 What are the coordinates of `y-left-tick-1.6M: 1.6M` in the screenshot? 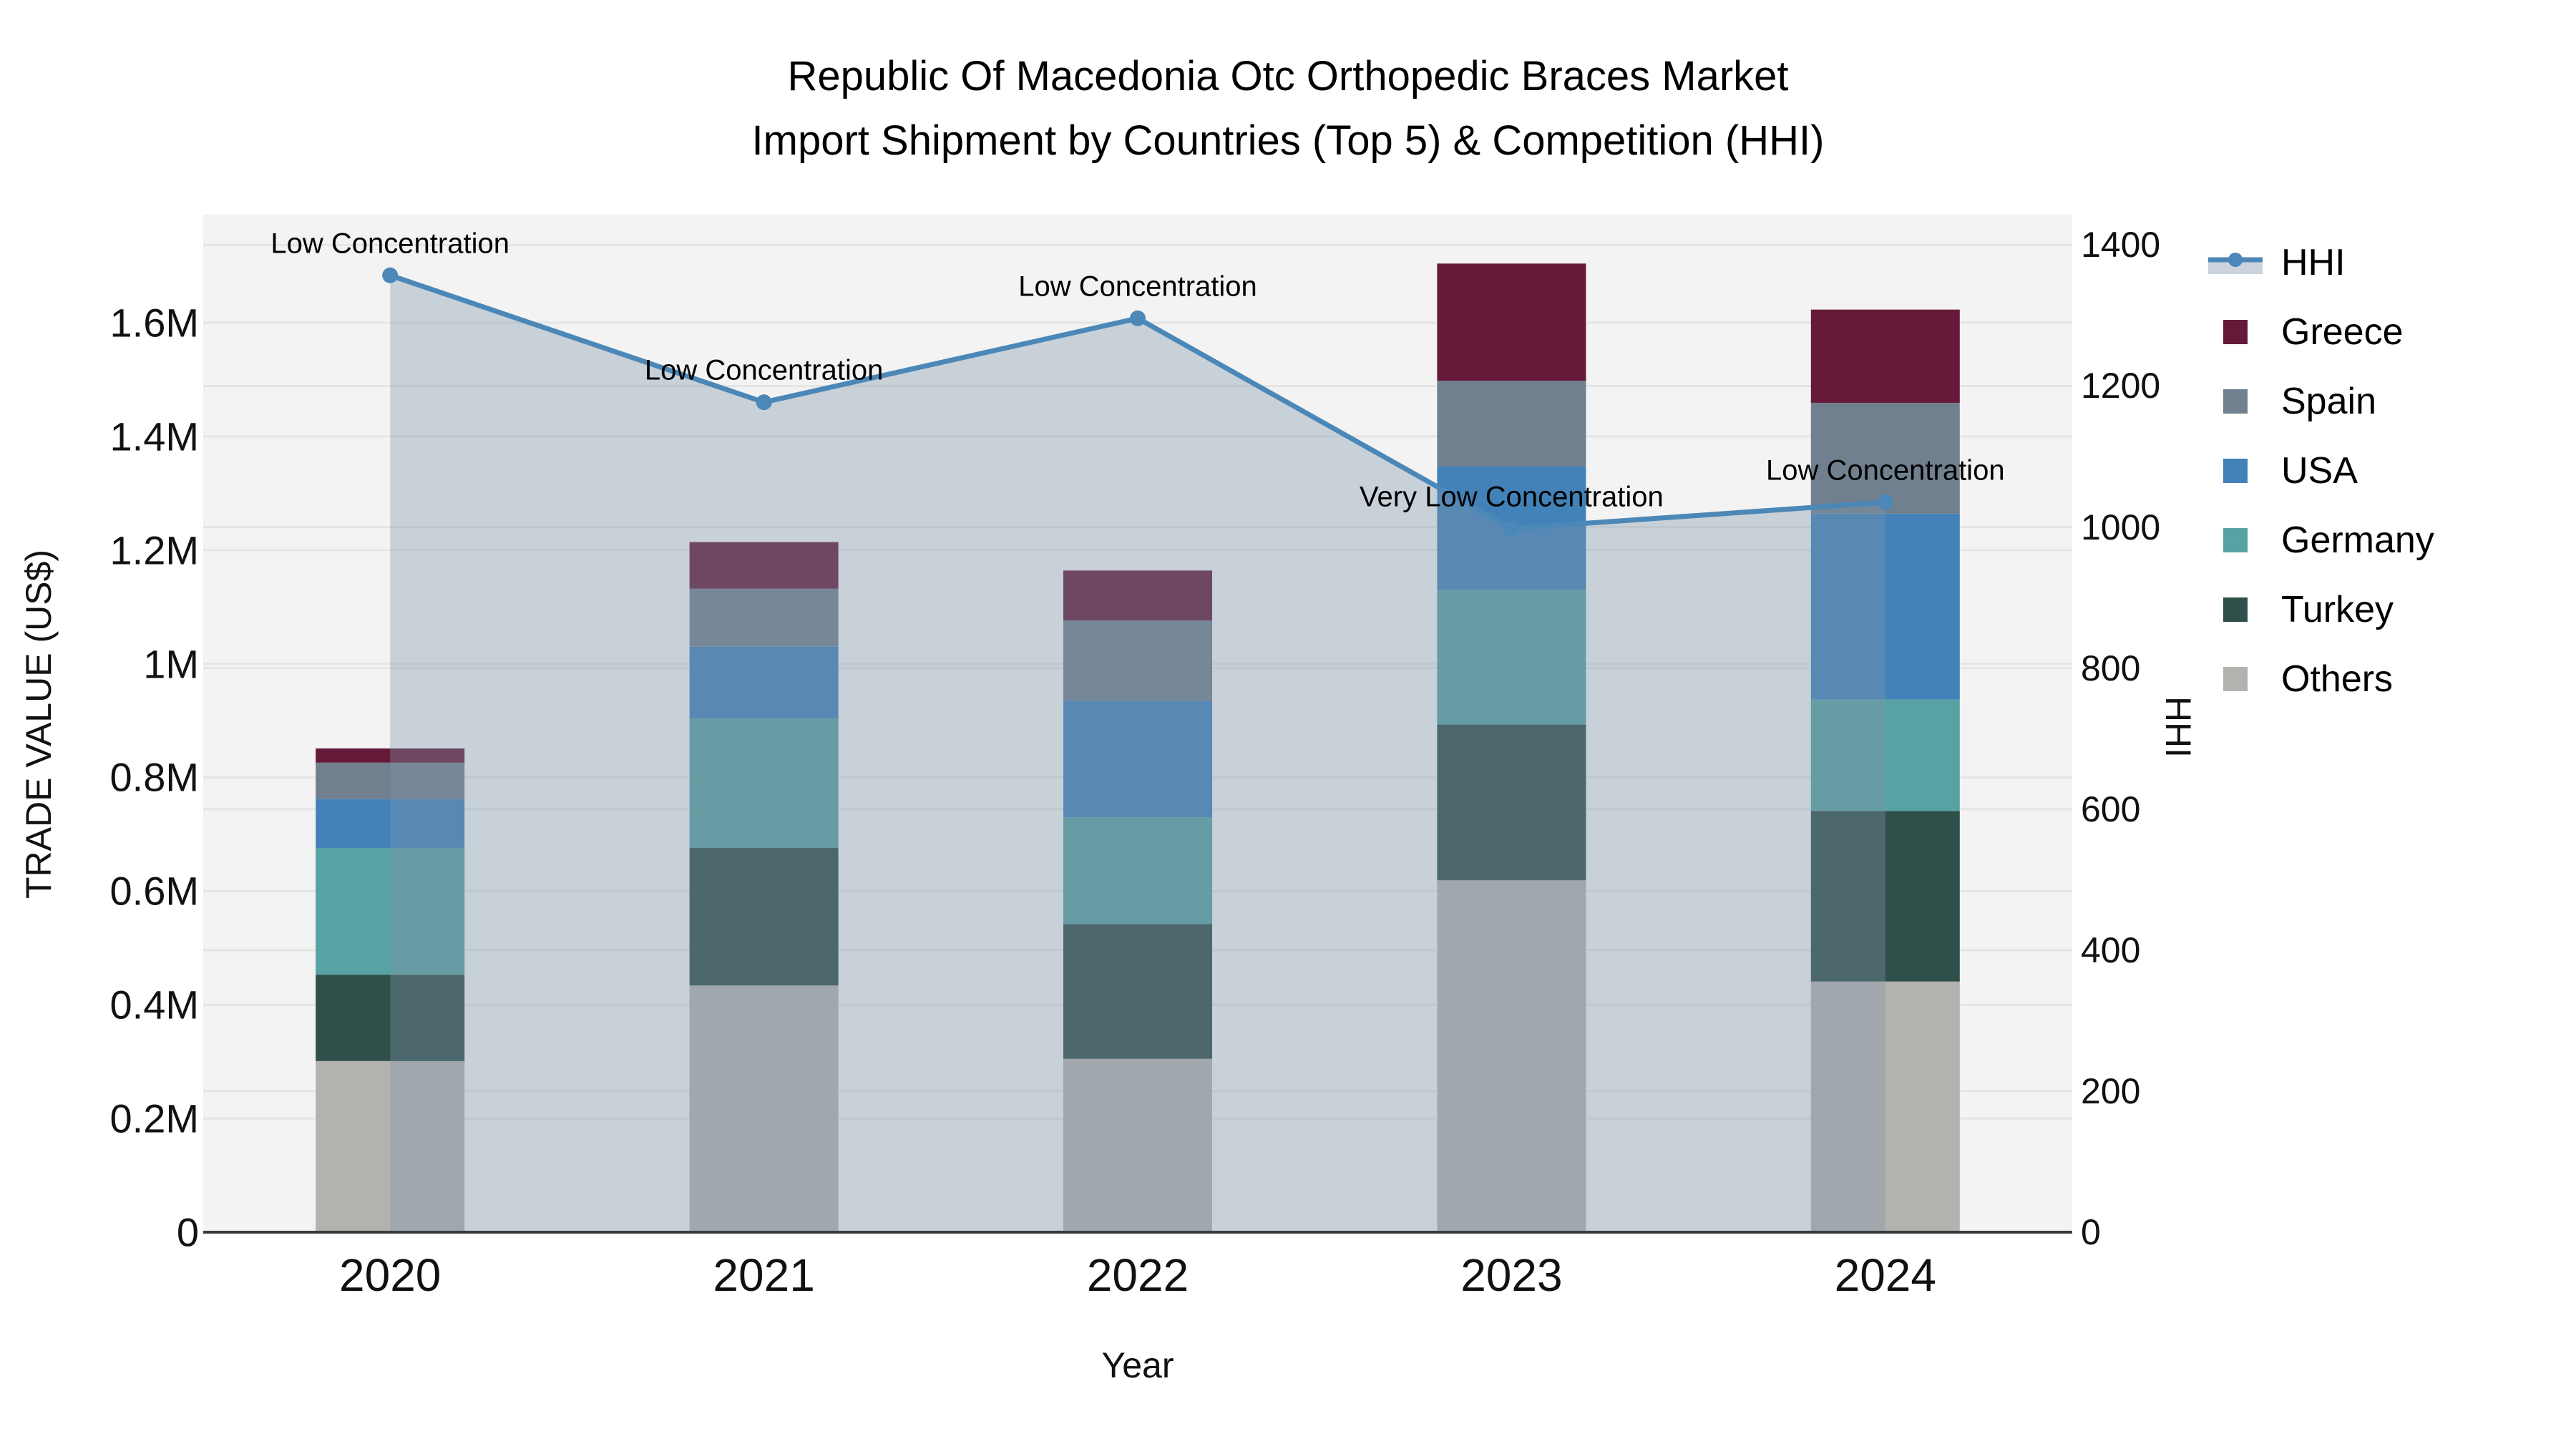 It's located at (154, 323).